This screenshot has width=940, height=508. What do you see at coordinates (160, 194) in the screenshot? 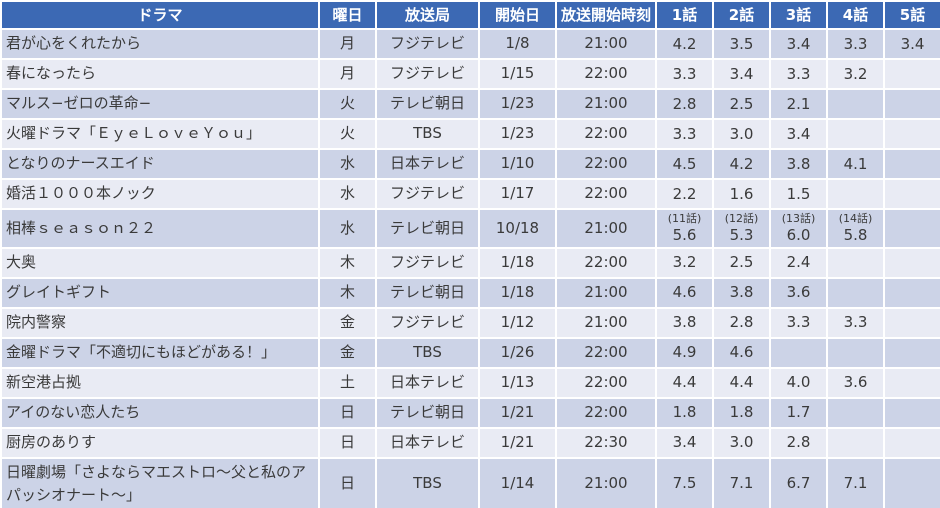
I see `drama-title-cell: 婚活１０００本ノック` at bounding box center [160, 194].